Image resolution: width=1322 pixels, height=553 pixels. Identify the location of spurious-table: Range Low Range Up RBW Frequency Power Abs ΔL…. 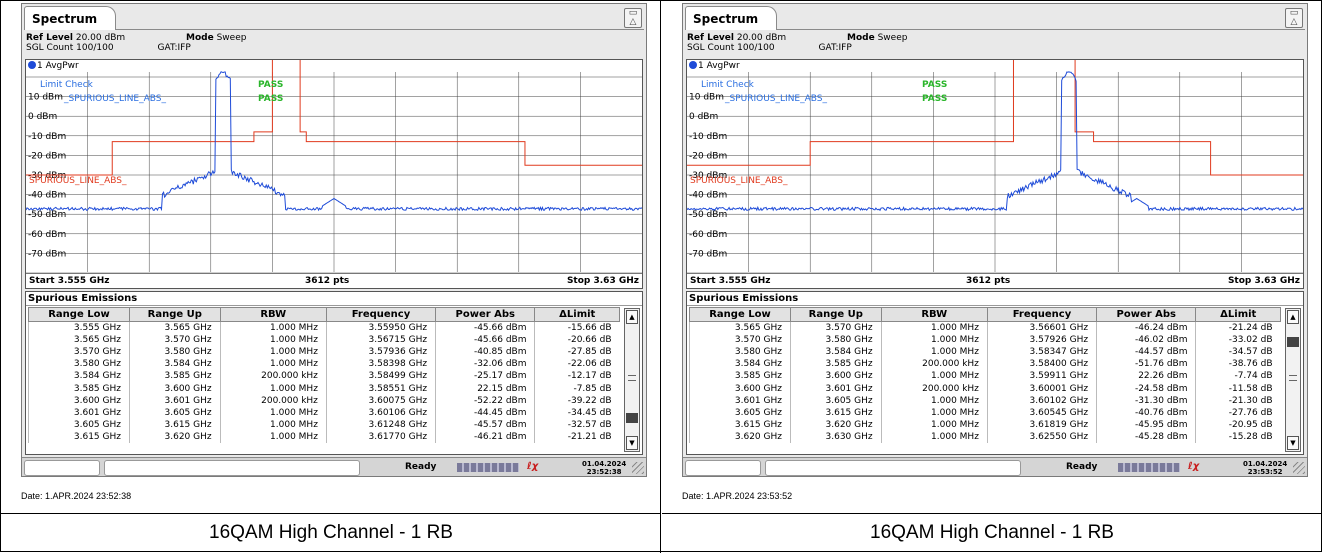
(324, 375).